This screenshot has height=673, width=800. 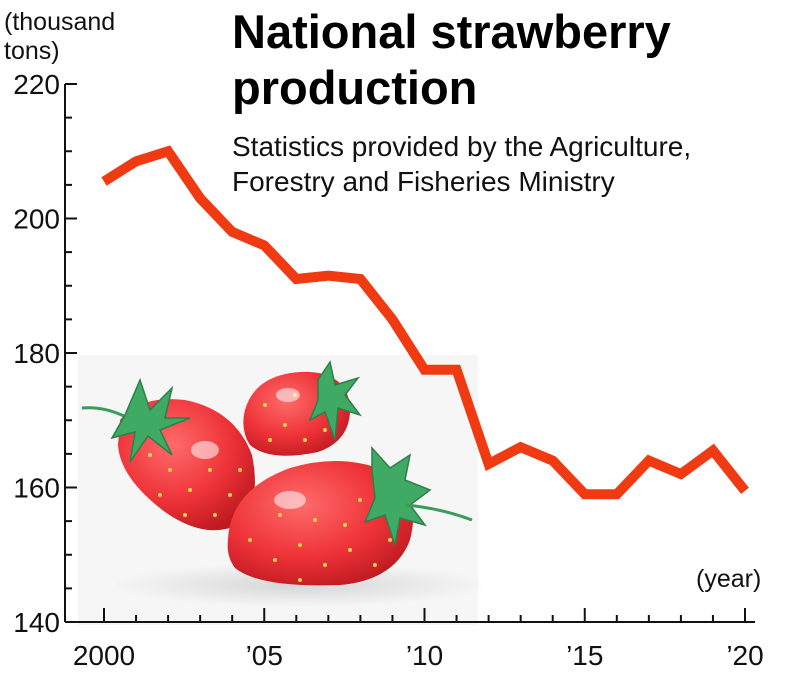 I want to click on chart-title-line1: National strawberry, so click(x=451, y=31).